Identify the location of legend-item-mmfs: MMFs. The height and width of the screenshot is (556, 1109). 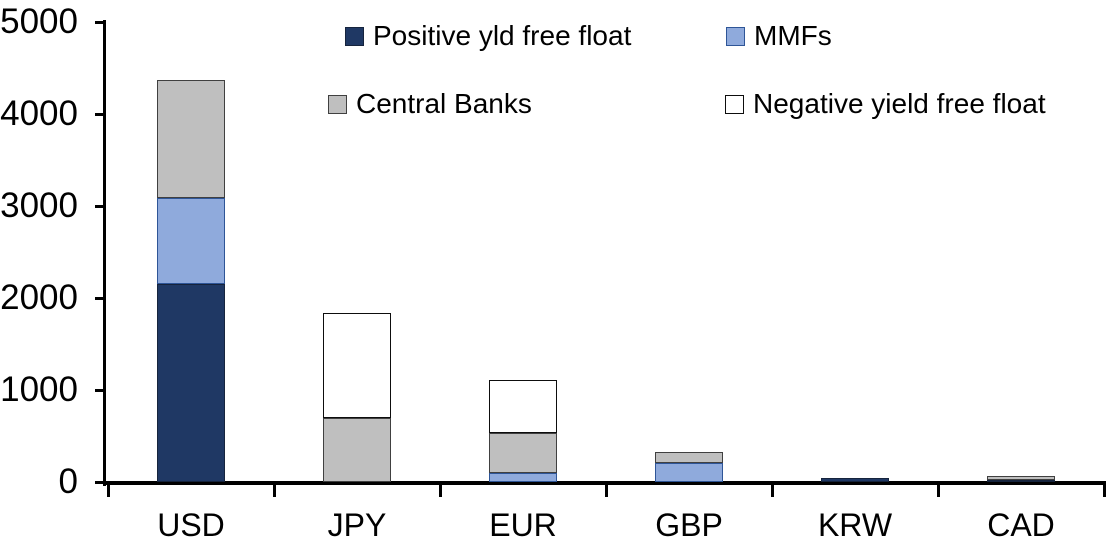
(779, 36).